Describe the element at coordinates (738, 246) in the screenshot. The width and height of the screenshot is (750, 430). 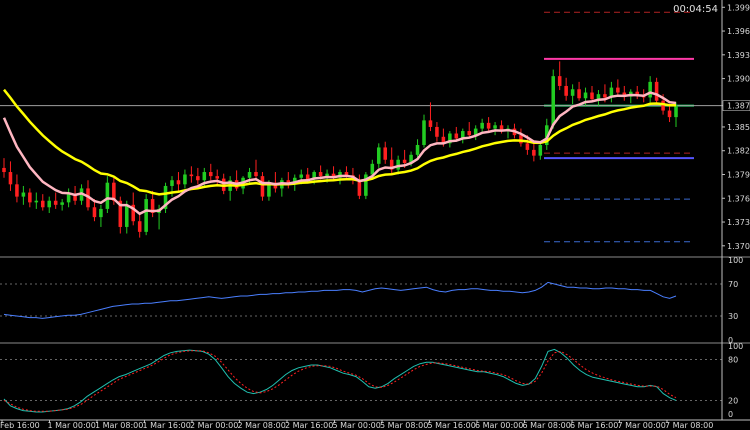
I see `price-tick-label: 1.3705` at that location.